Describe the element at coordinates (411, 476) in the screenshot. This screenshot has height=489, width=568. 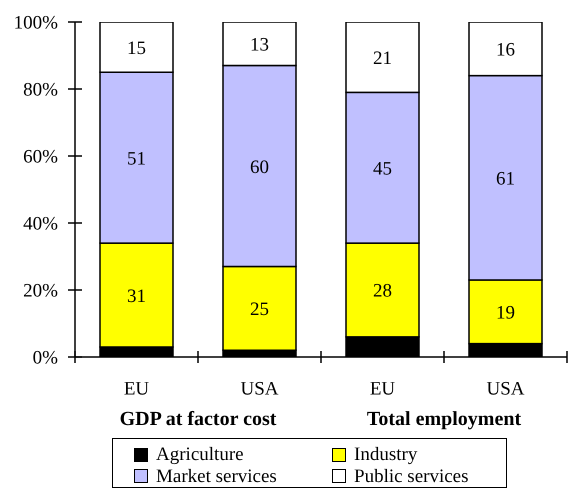
I see `legend-label: Public services` at that location.